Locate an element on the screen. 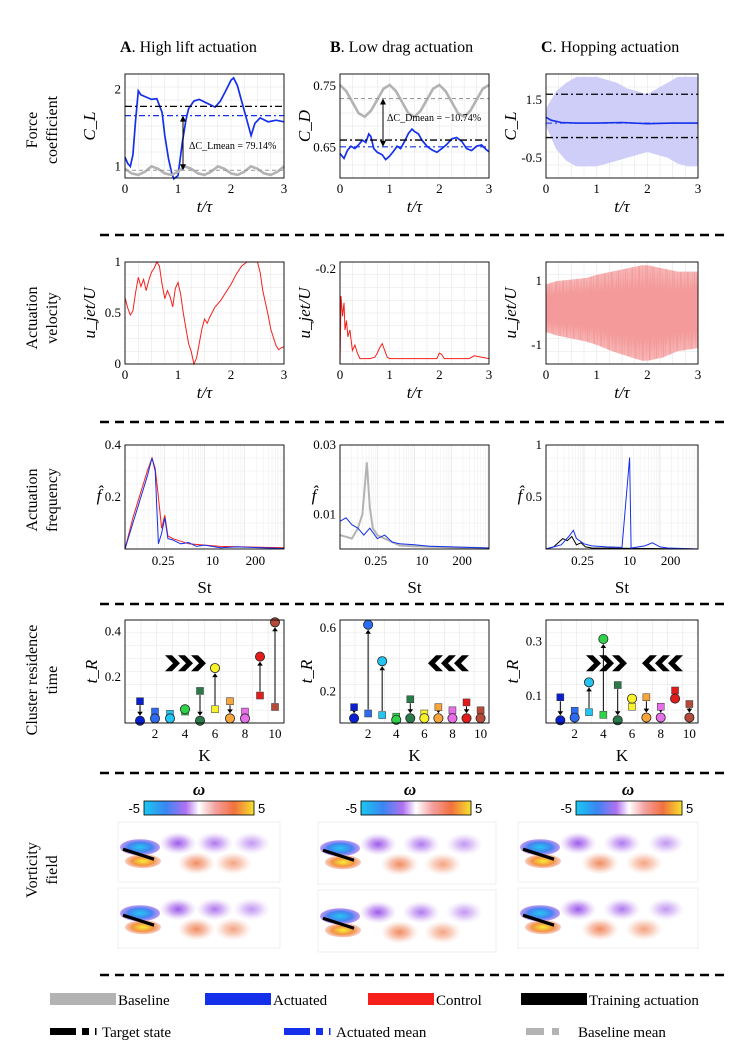 The width and height of the screenshot is (748, 1057). control-signal is located at coordinates (622, 313).